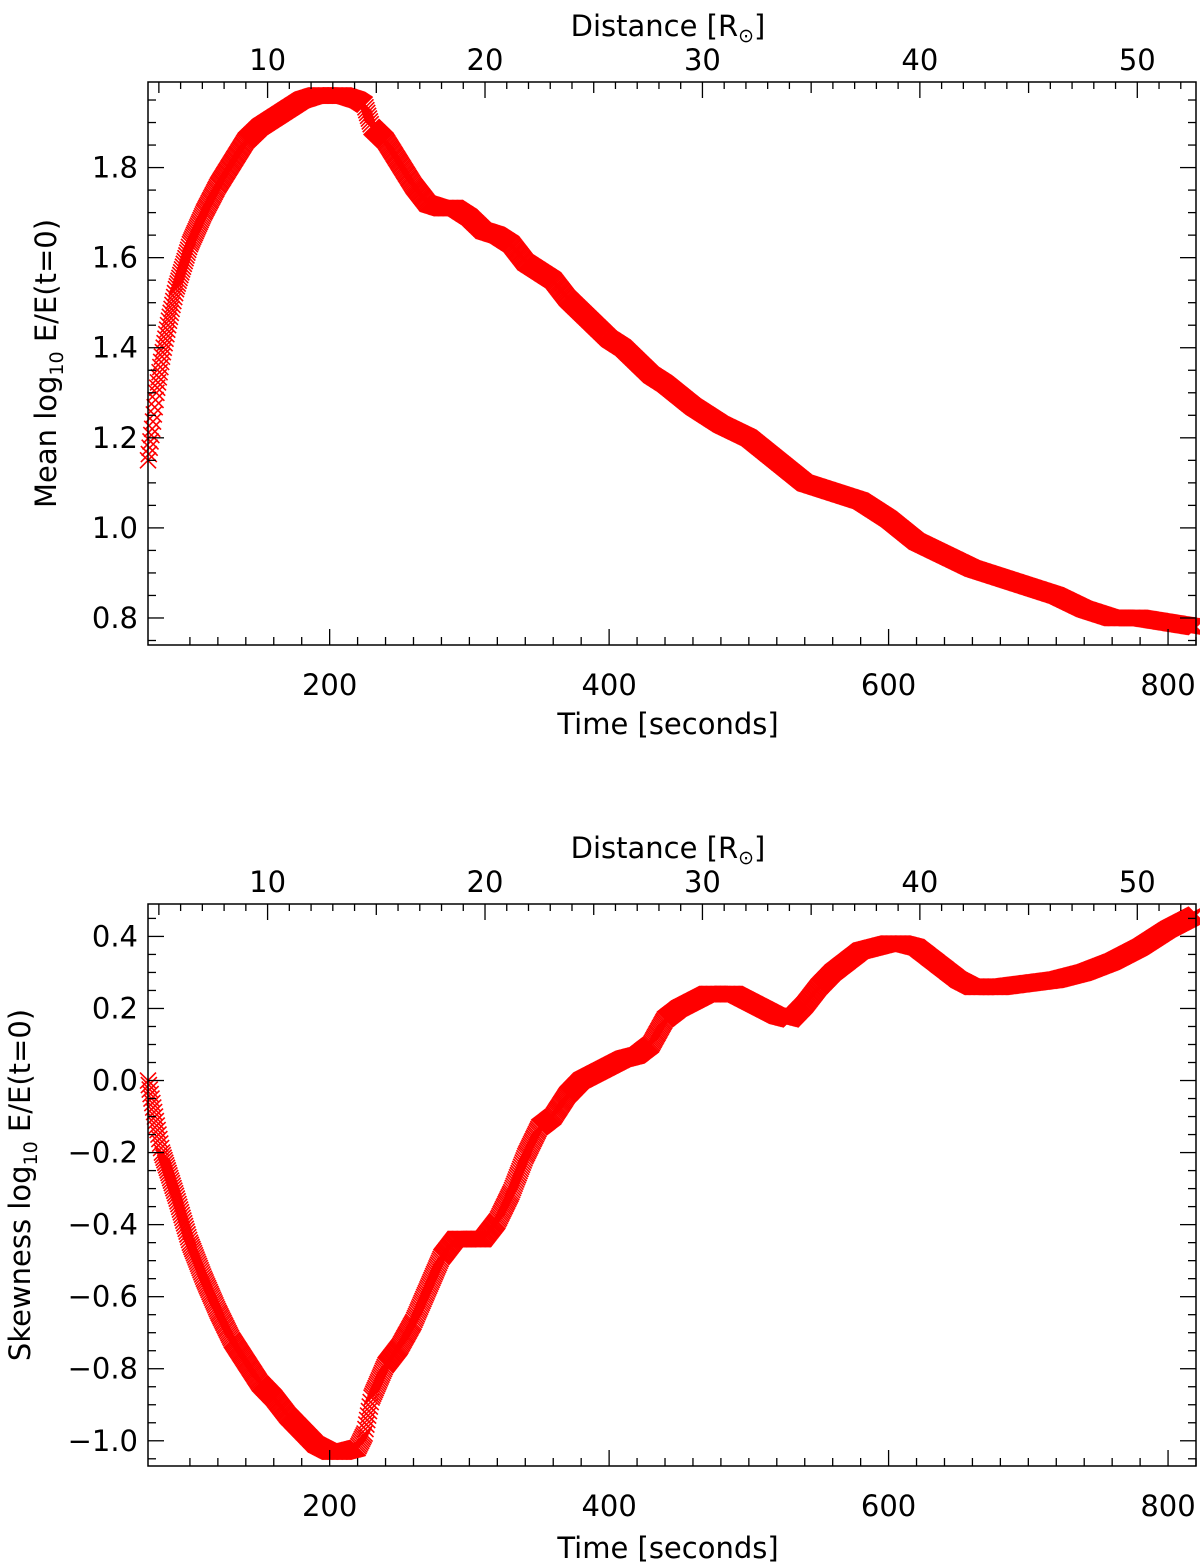 The width and height of the screenshot is (1200, 1568). I want to click on chart0-xtick-label: 400, so click(608, 685).